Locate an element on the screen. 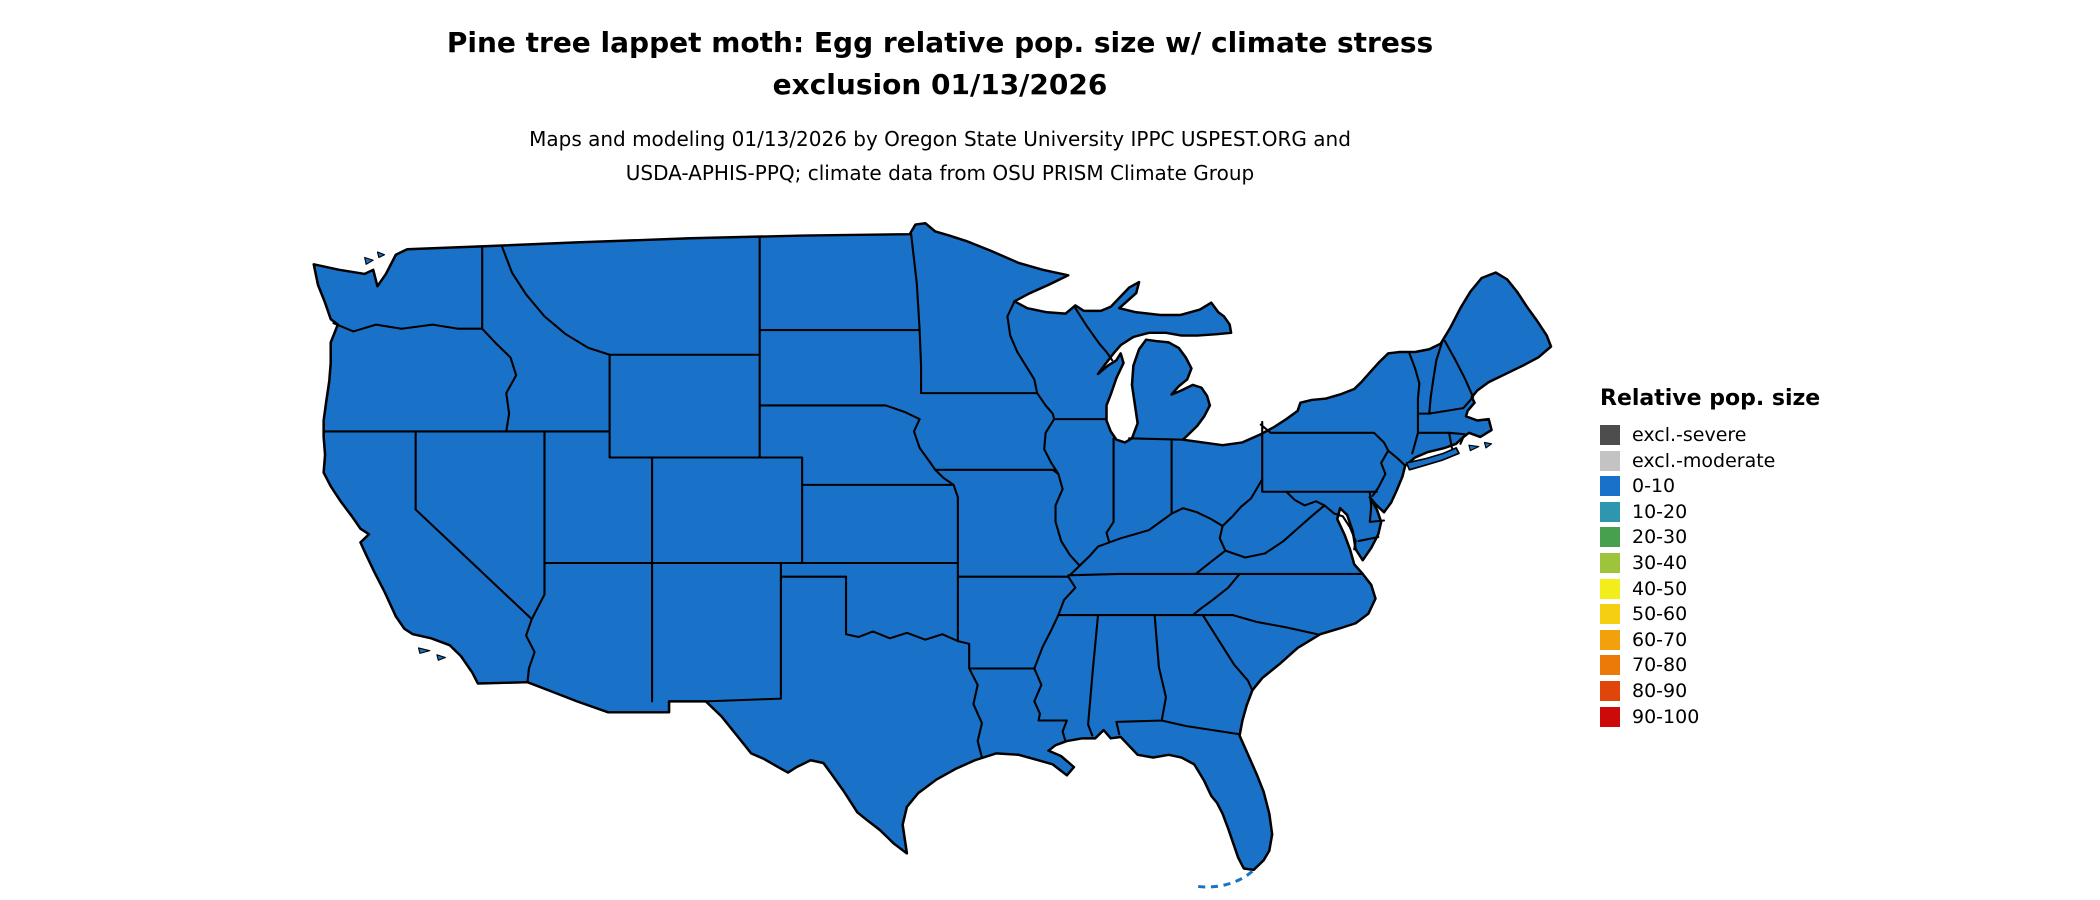 Image resolution: width=2100 pixels, height=900 pixels. legend-item-10-20: 10-20 is located at coordinates (1710, 511).